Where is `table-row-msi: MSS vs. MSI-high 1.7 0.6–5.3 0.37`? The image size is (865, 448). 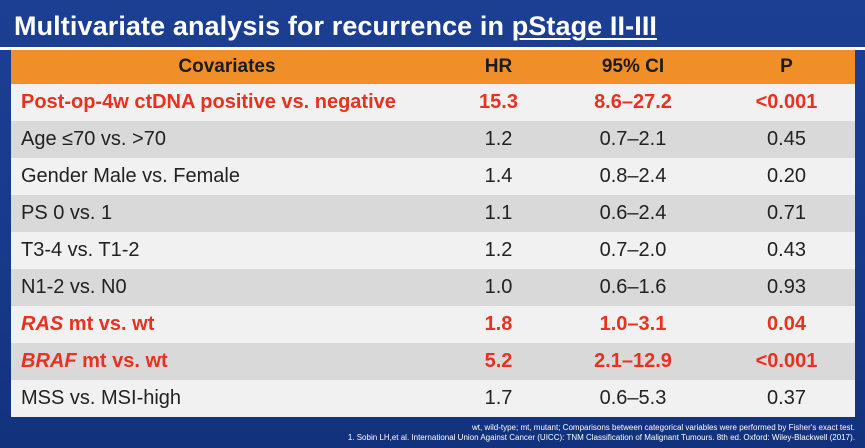
table-row-msi: MSS vs. MSI-high 1.7 0.6–5.3 0.37 is located at coordinates (433, 398).